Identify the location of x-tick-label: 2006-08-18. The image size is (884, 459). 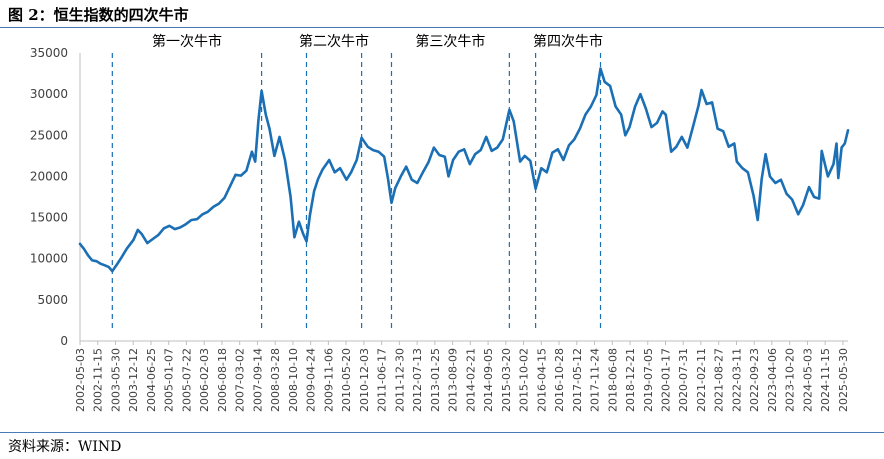
(222, 380).